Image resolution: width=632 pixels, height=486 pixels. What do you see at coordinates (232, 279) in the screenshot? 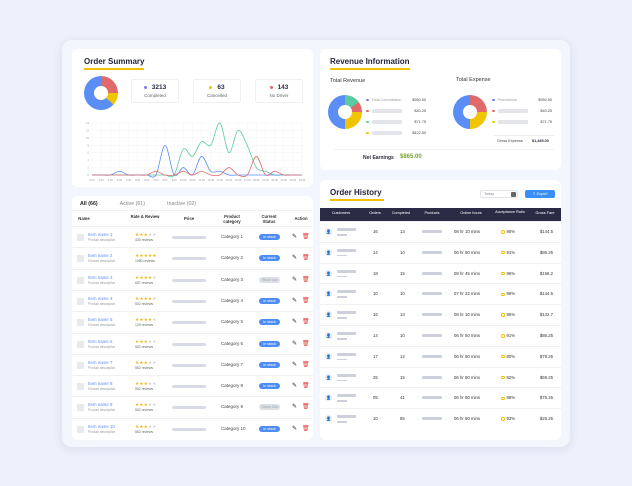
I see `product-category: Category 3` at bounding box center [232, 279].